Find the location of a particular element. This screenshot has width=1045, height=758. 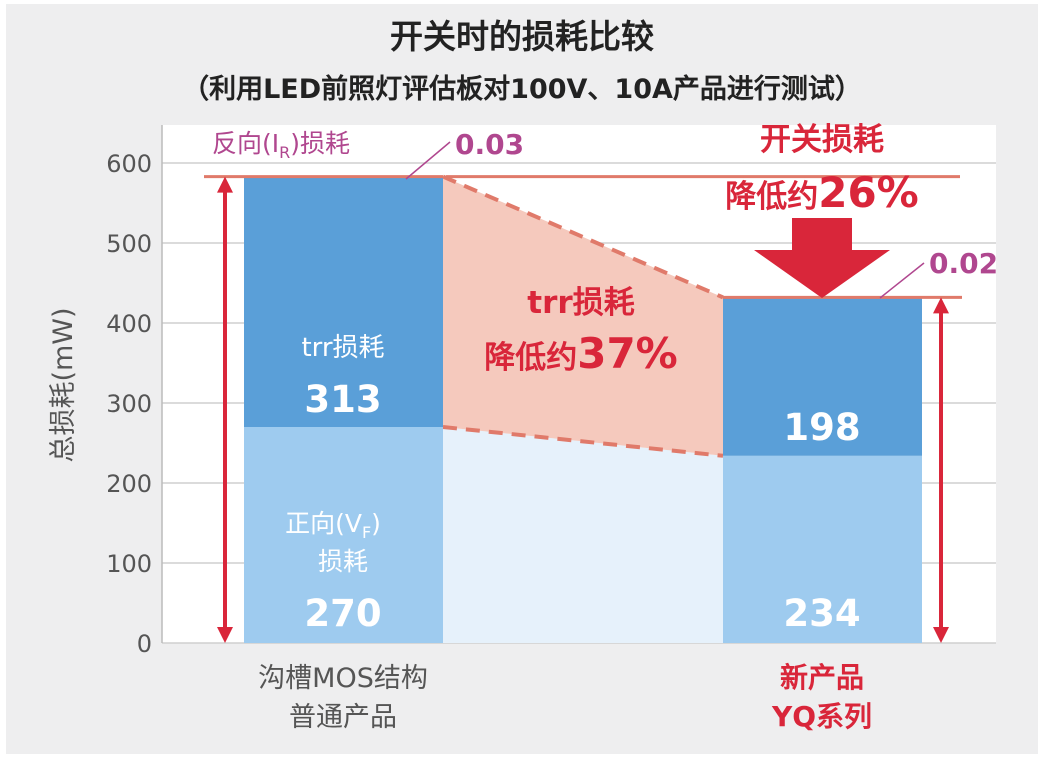

trr-reduction-text: 降低约37% is located at coordinates (581, 353).